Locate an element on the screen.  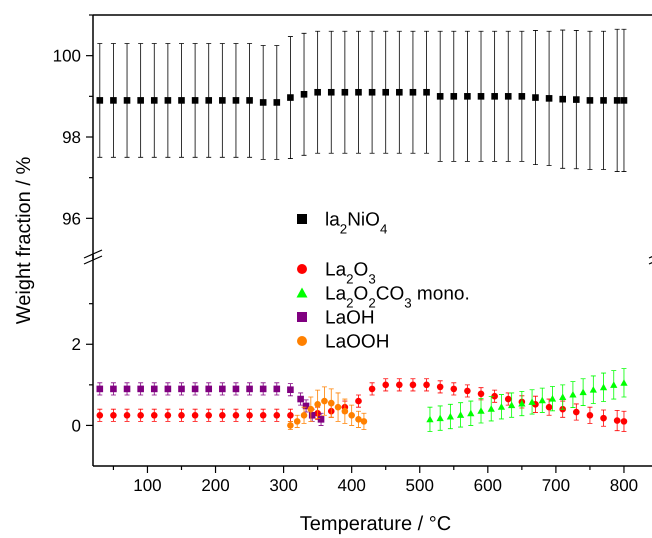
x-tick-label: 400 is located at coordinates (351, 485).